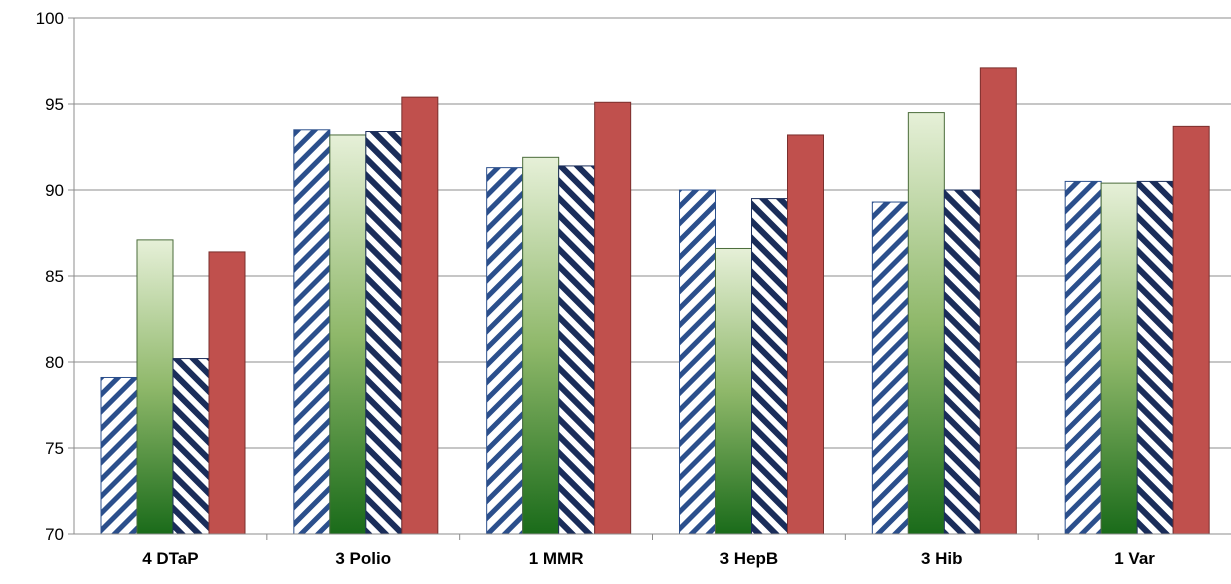 The image size is (1231, 584). Describe the element at coordinates (348, 334) in the screenshot. I see `bar-series2-3-polio` at that location.